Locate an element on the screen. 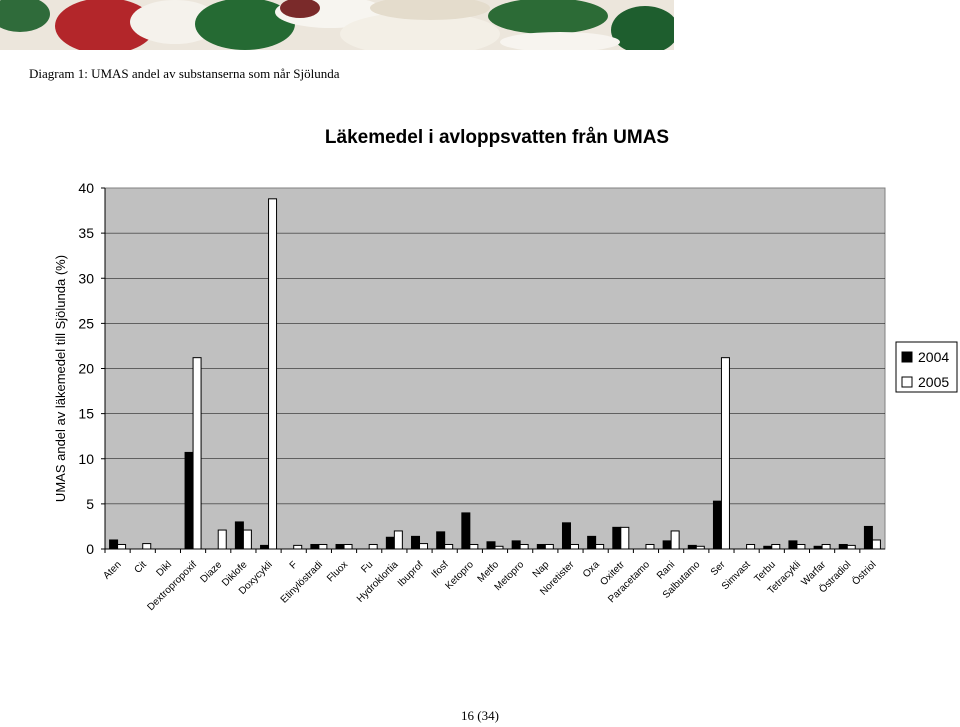 The image size is (960, 727). x-tick-label: Ketopro is located at coordinates (459, 575).